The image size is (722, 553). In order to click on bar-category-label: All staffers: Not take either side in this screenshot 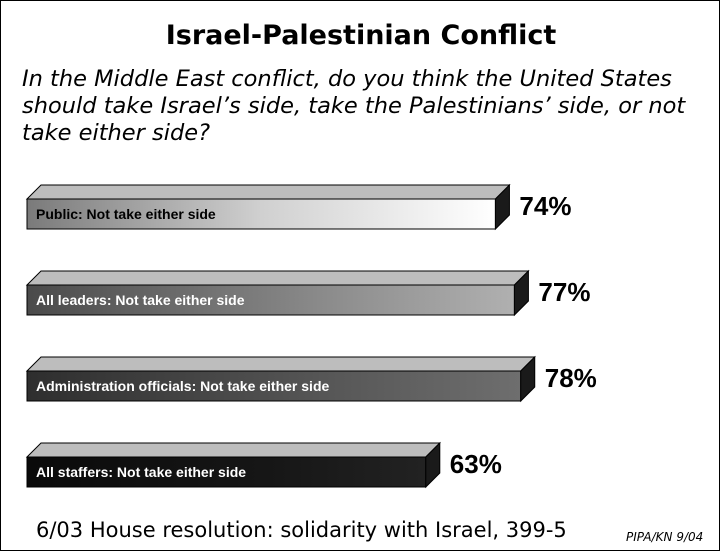, I will do `click(141, 472)`.